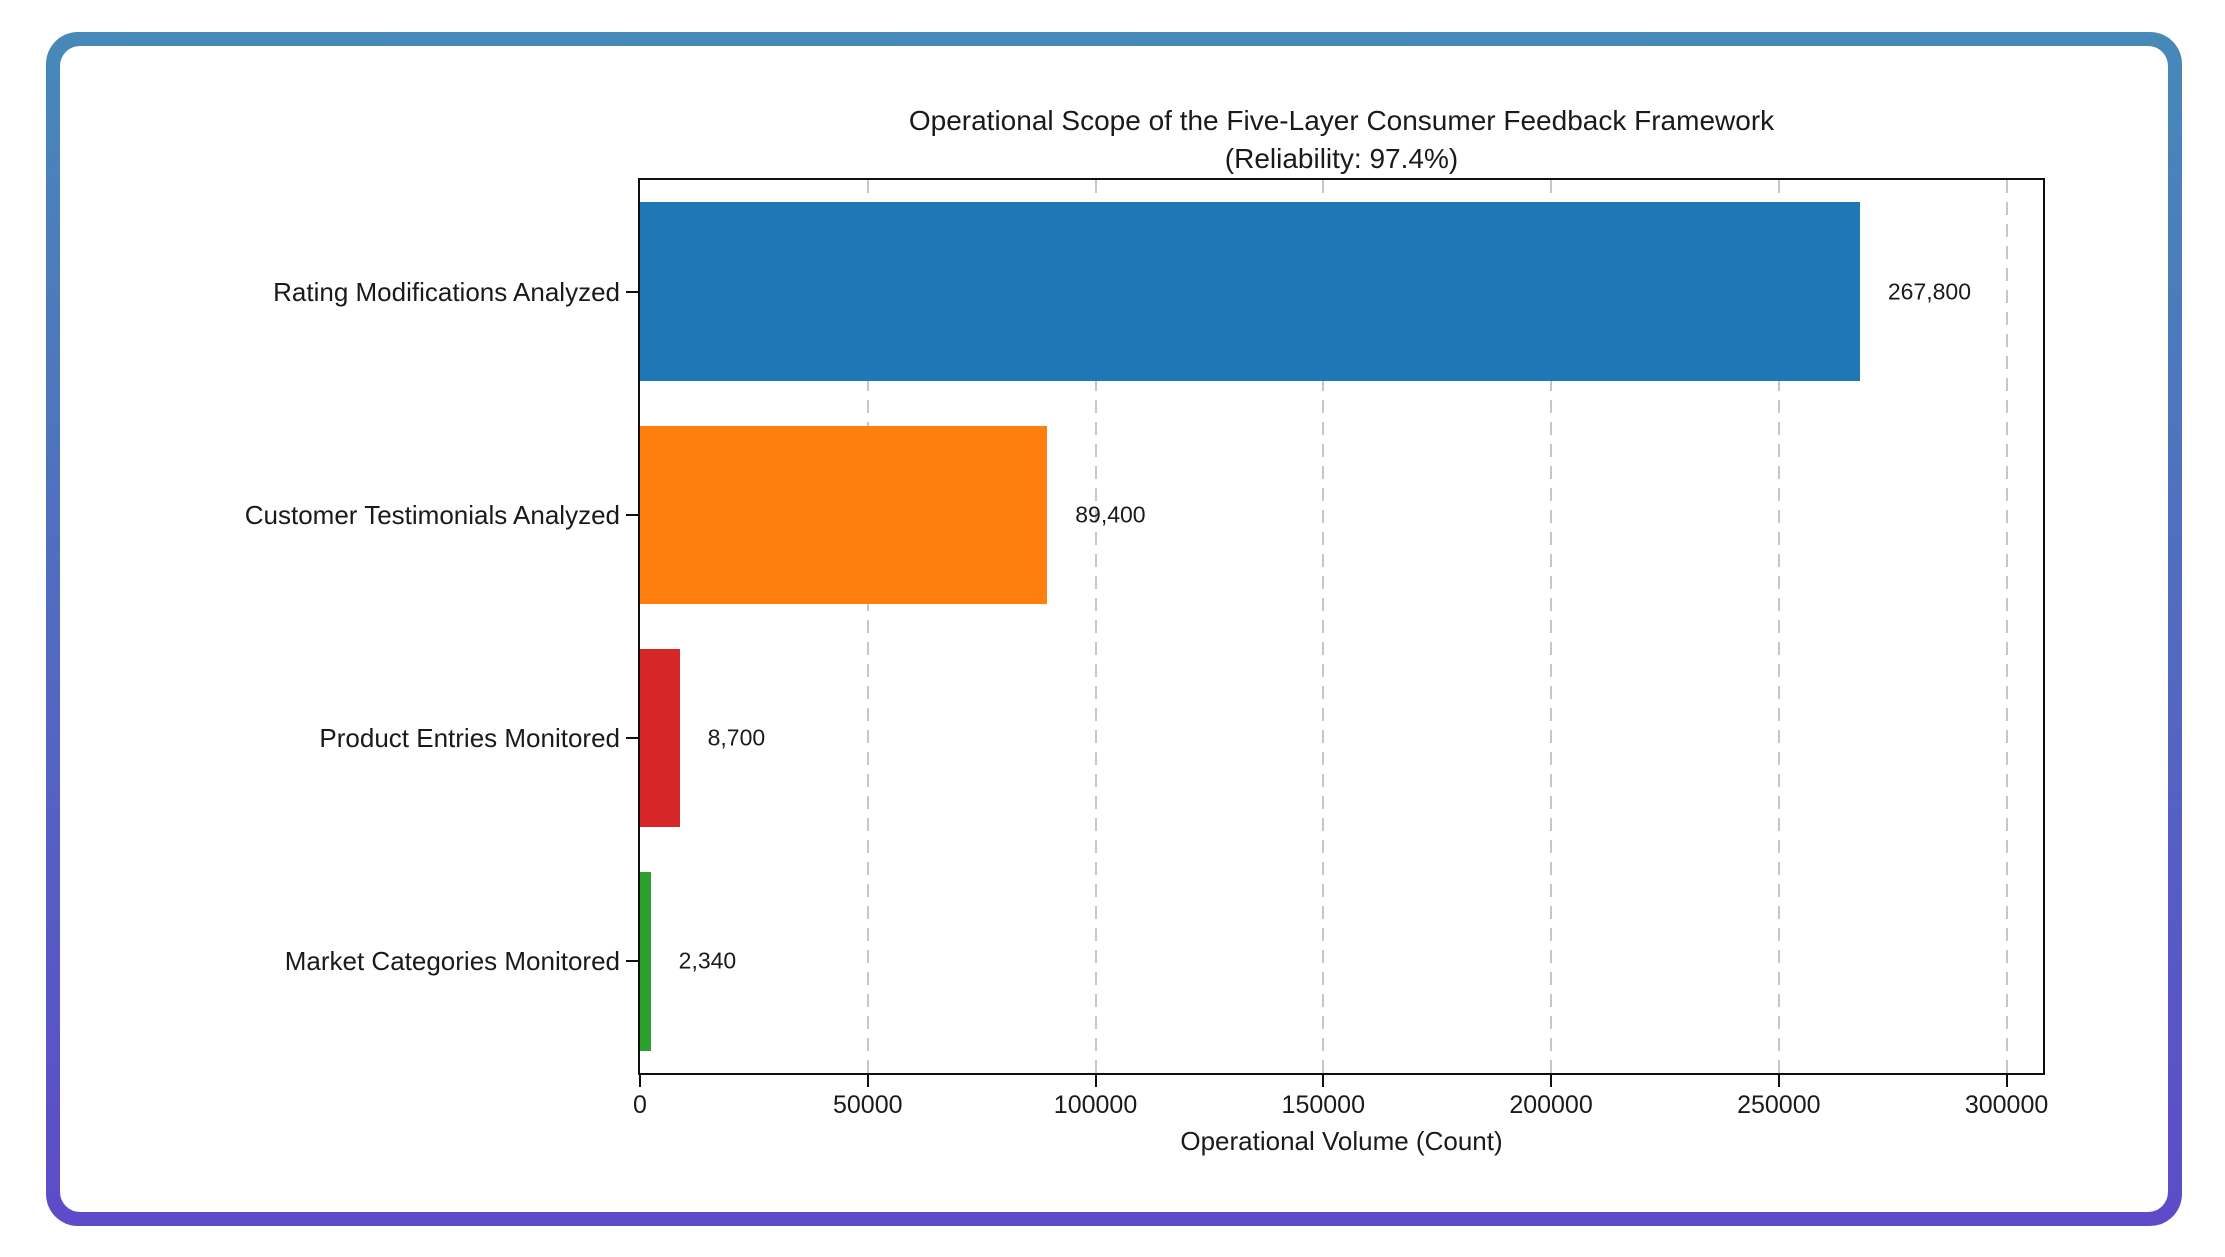 The height and width of the screenshot is (1257, 2225). Describe the element at coordinates (640, 1105) in the screenshot. I see `x-tick-label-0: 0` at that location.